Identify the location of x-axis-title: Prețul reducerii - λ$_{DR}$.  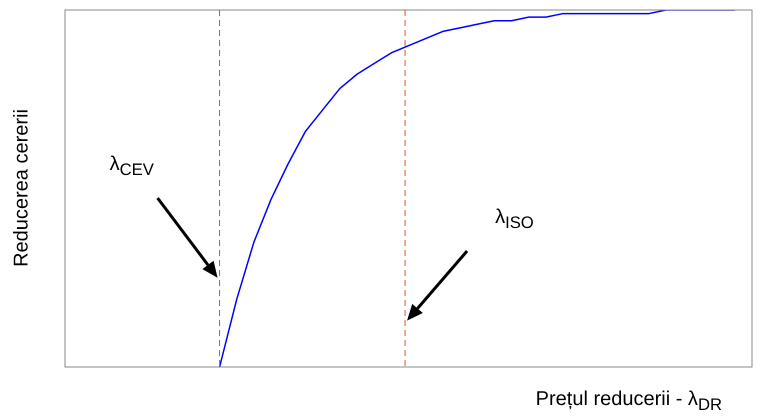
(629, 401).